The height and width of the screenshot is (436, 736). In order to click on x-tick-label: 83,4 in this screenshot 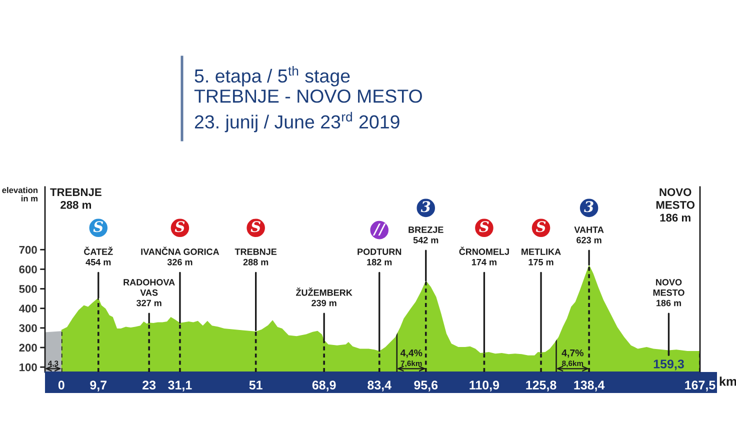, I will do `click(380, 386)`.